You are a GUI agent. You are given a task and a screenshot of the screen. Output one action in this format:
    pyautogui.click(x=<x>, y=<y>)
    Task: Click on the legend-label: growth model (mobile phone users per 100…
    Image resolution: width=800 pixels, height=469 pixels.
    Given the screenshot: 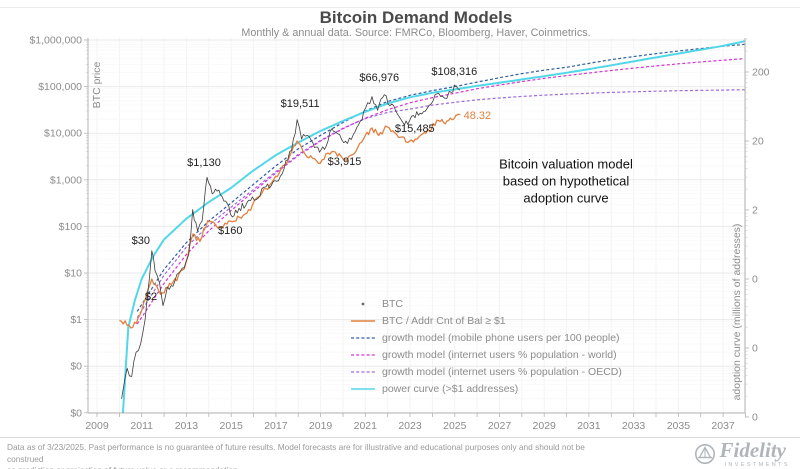 What is the action you would take?
    pyautogui.click(x=501, y=337)
    